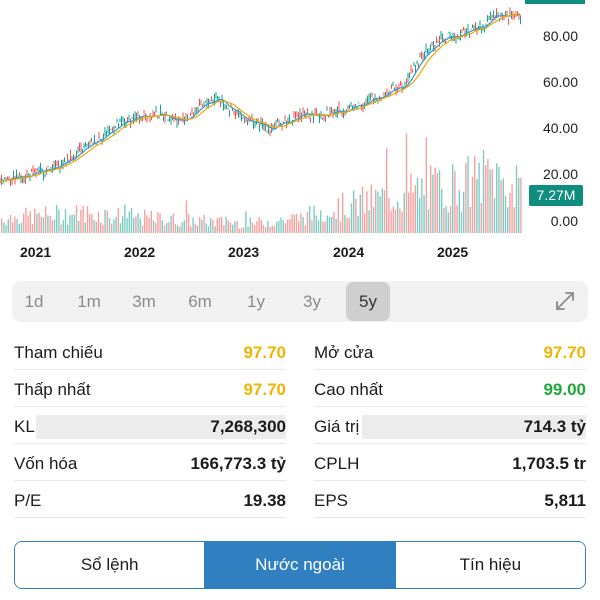  I want to click on period-6m: 6m, so click(200, 301).